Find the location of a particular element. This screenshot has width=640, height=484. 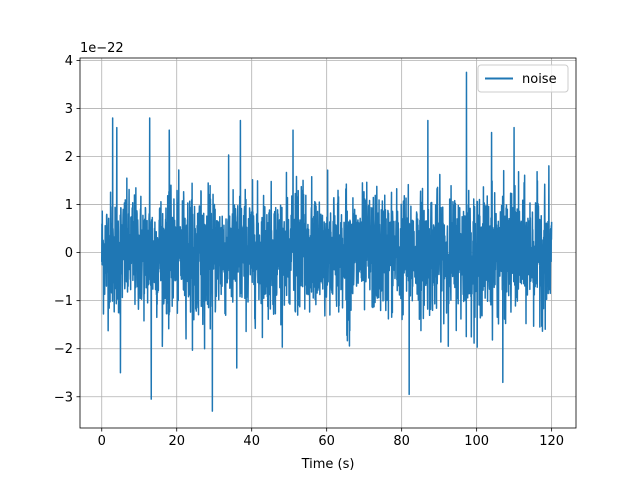

x-tick-label: 120 is located at coordinates (551, 441).